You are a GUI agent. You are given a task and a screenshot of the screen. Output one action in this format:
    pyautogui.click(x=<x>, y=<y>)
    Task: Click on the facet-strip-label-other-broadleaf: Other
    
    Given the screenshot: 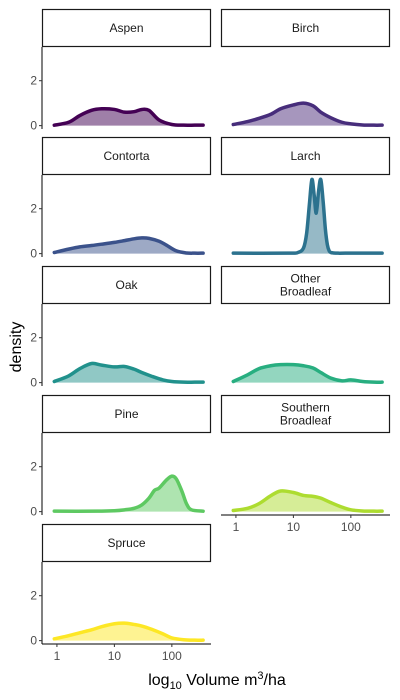 What is the action you would take?
    pyautogui.click(x=305, y=279)
    